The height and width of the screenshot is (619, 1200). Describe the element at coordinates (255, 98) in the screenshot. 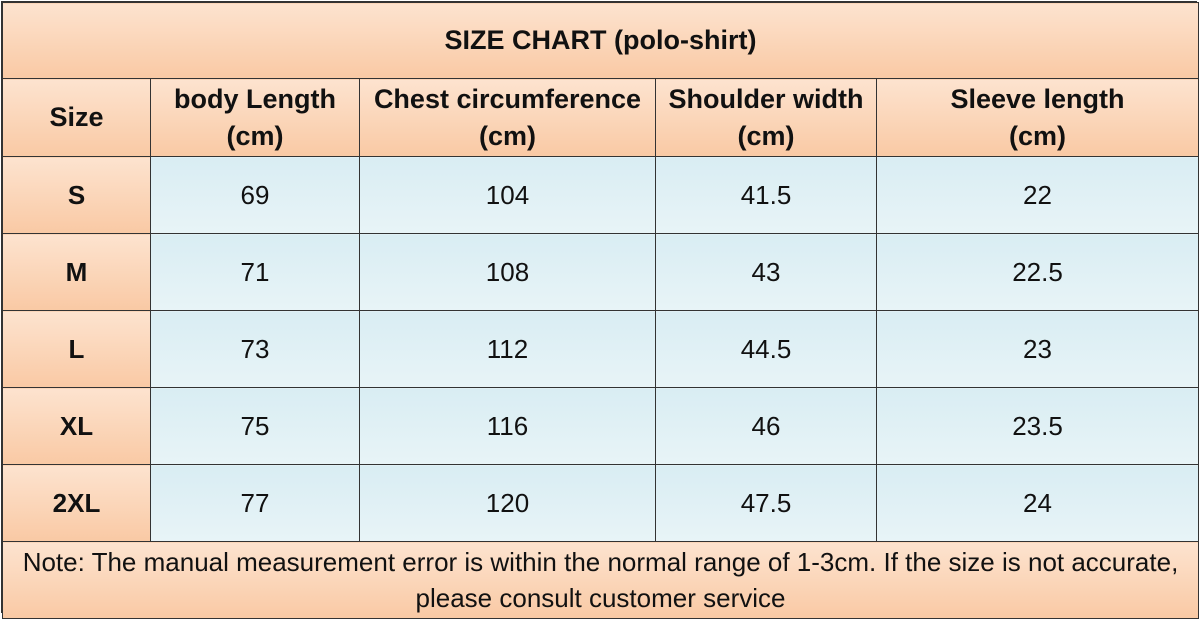

I see `column-header-label: body Length` at that location.